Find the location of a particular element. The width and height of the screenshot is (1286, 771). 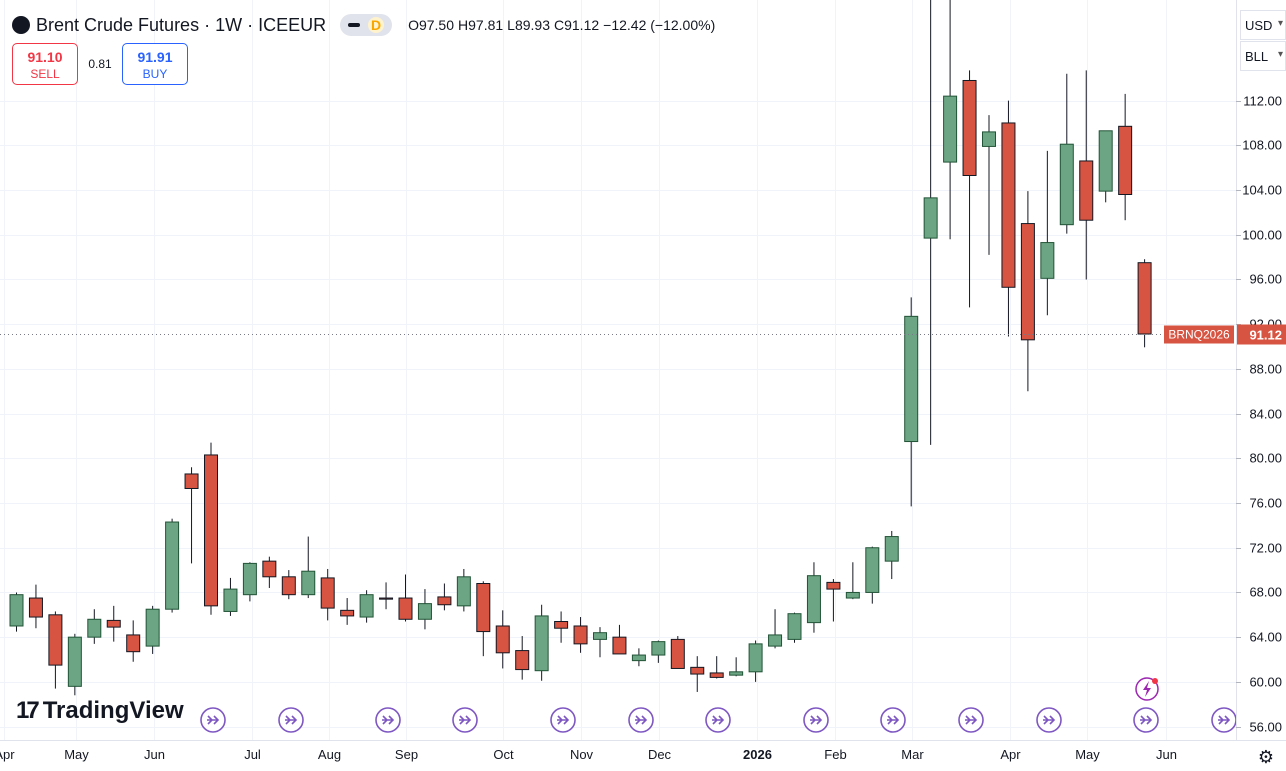

symbol-title: Brent Crude Futures · 1W · ICEEUR is located at coordinates (181, 24).